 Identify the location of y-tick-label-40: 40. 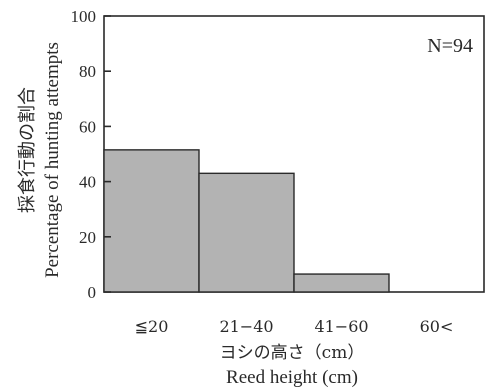
(87, 182).